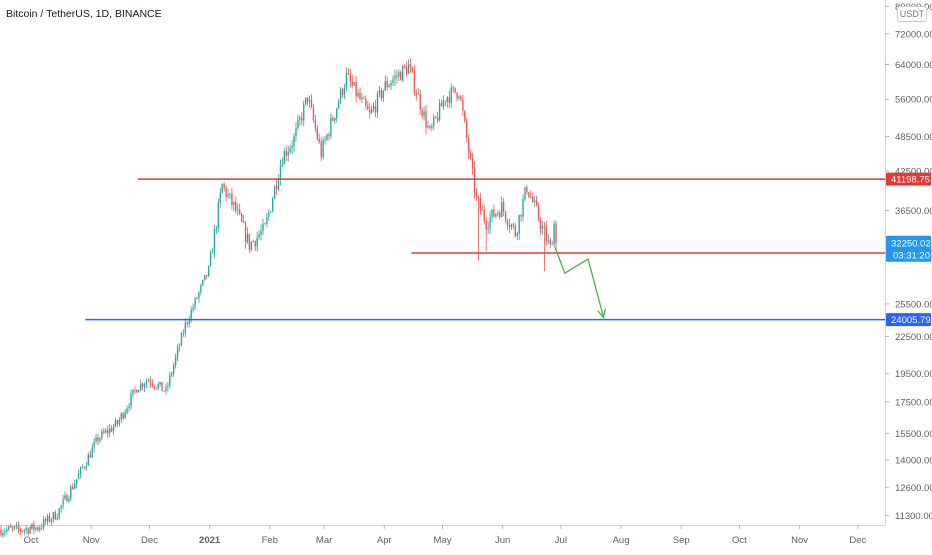  I want to click on x-tick-label: 2021, so click(210, 540).